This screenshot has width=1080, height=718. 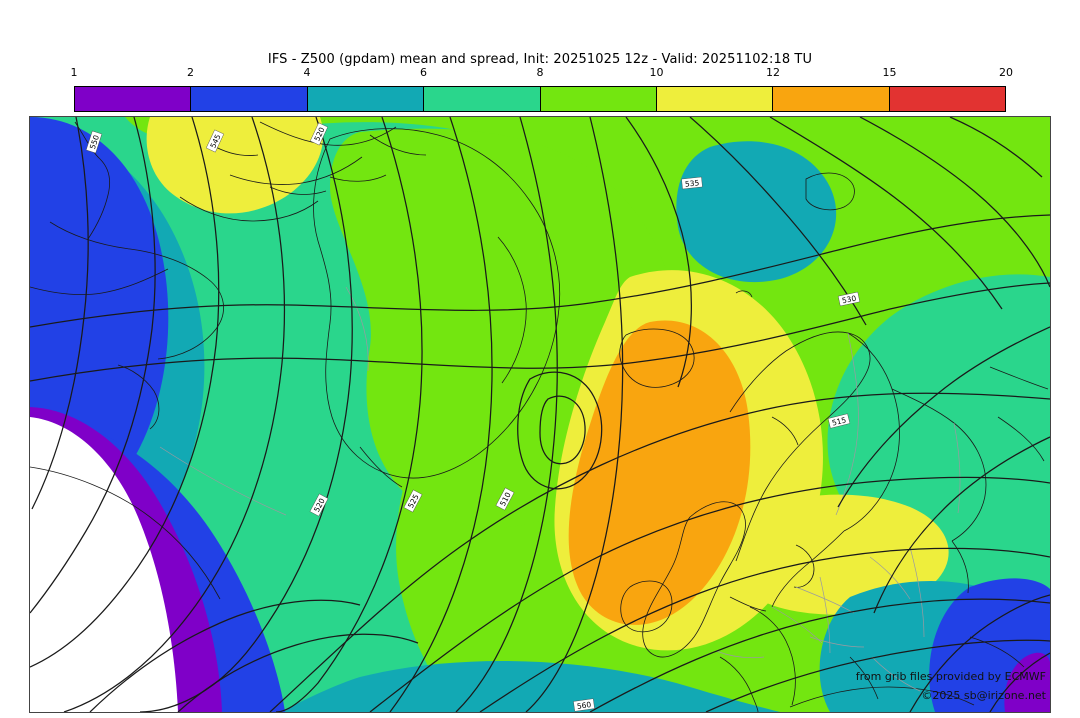 I want to click on contour-525-zonal, so click(x=540, y=332).